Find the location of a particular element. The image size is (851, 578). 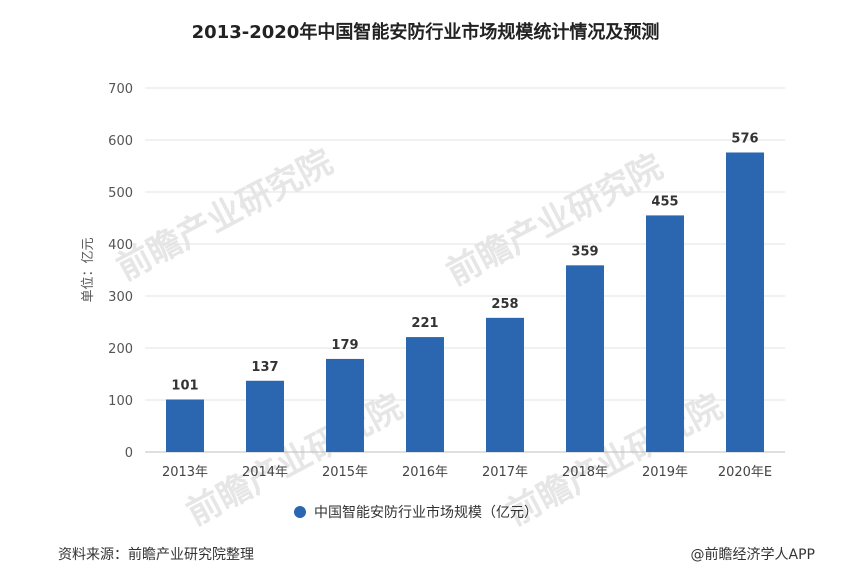

chart-title: 2013-2020年中国智能安防行业市场规模统计情况及预测 is located at coordinates (425, 32).